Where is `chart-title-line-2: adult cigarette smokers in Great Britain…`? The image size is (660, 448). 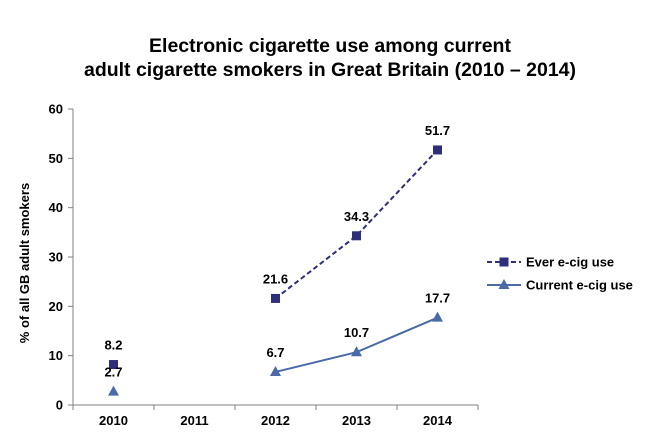
chart-title-line-2: adult cigarette smokers in Great Britain… is located at coordinates (330, 70).